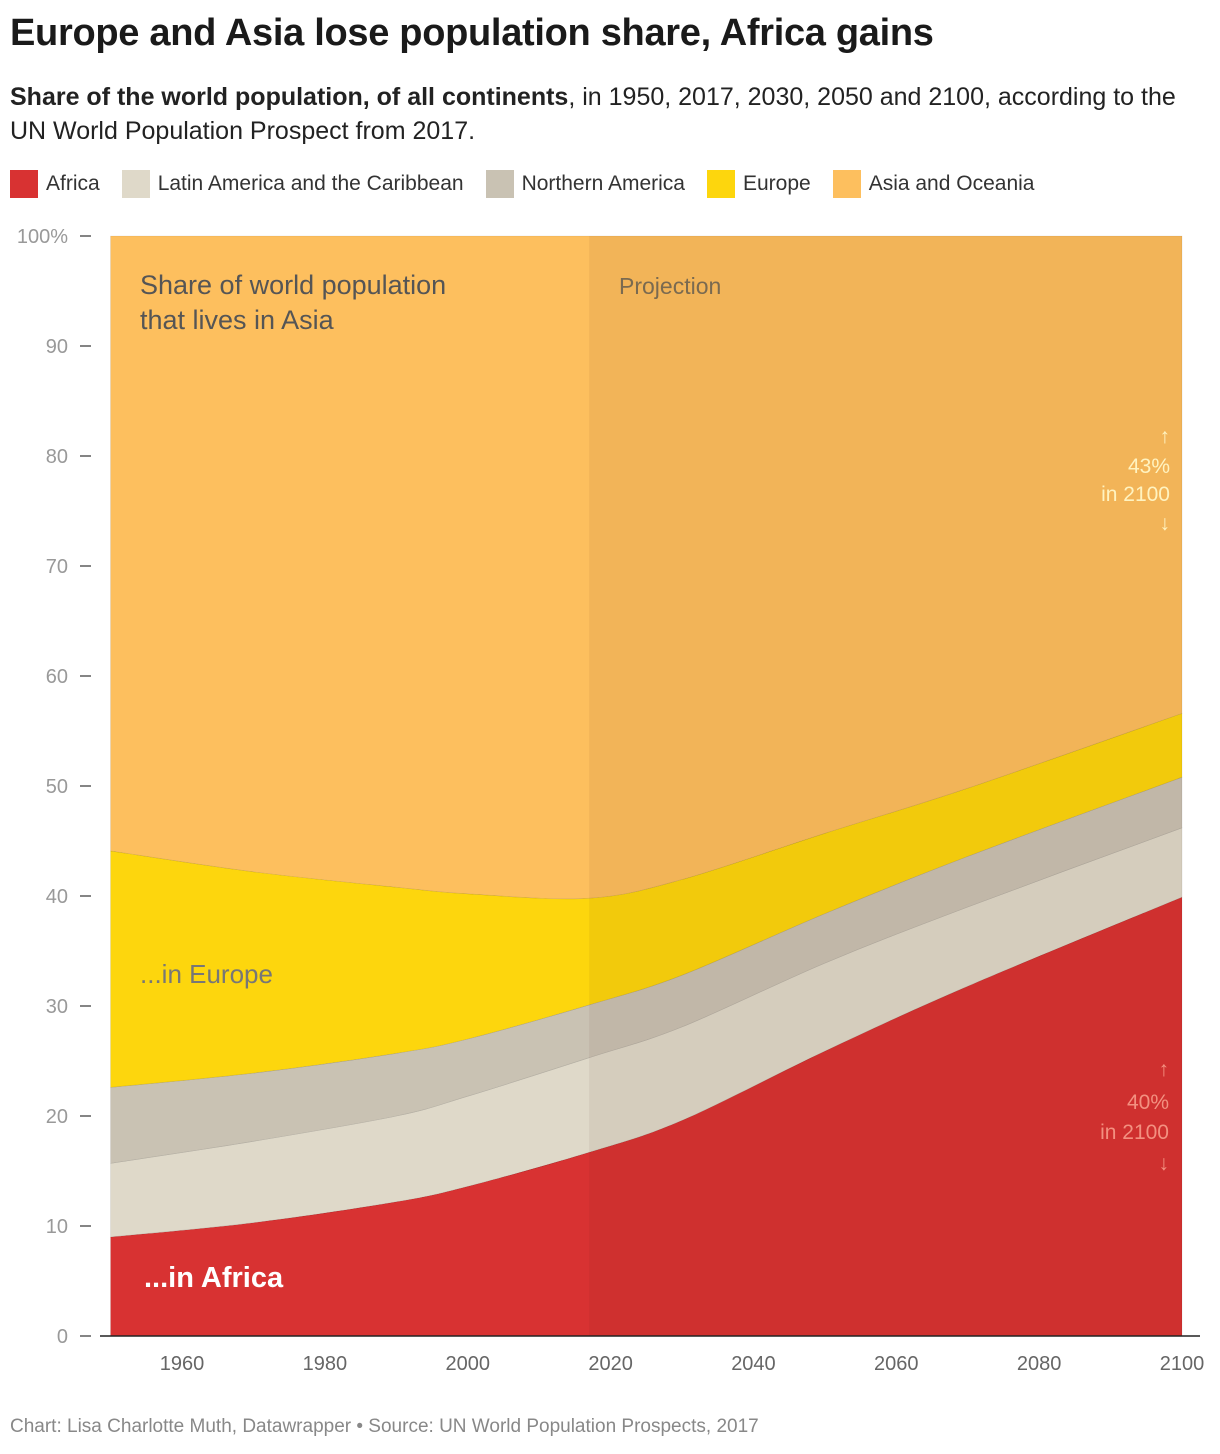  I want to click on legend-item-northern-america: Northern America, so click(585, 184).